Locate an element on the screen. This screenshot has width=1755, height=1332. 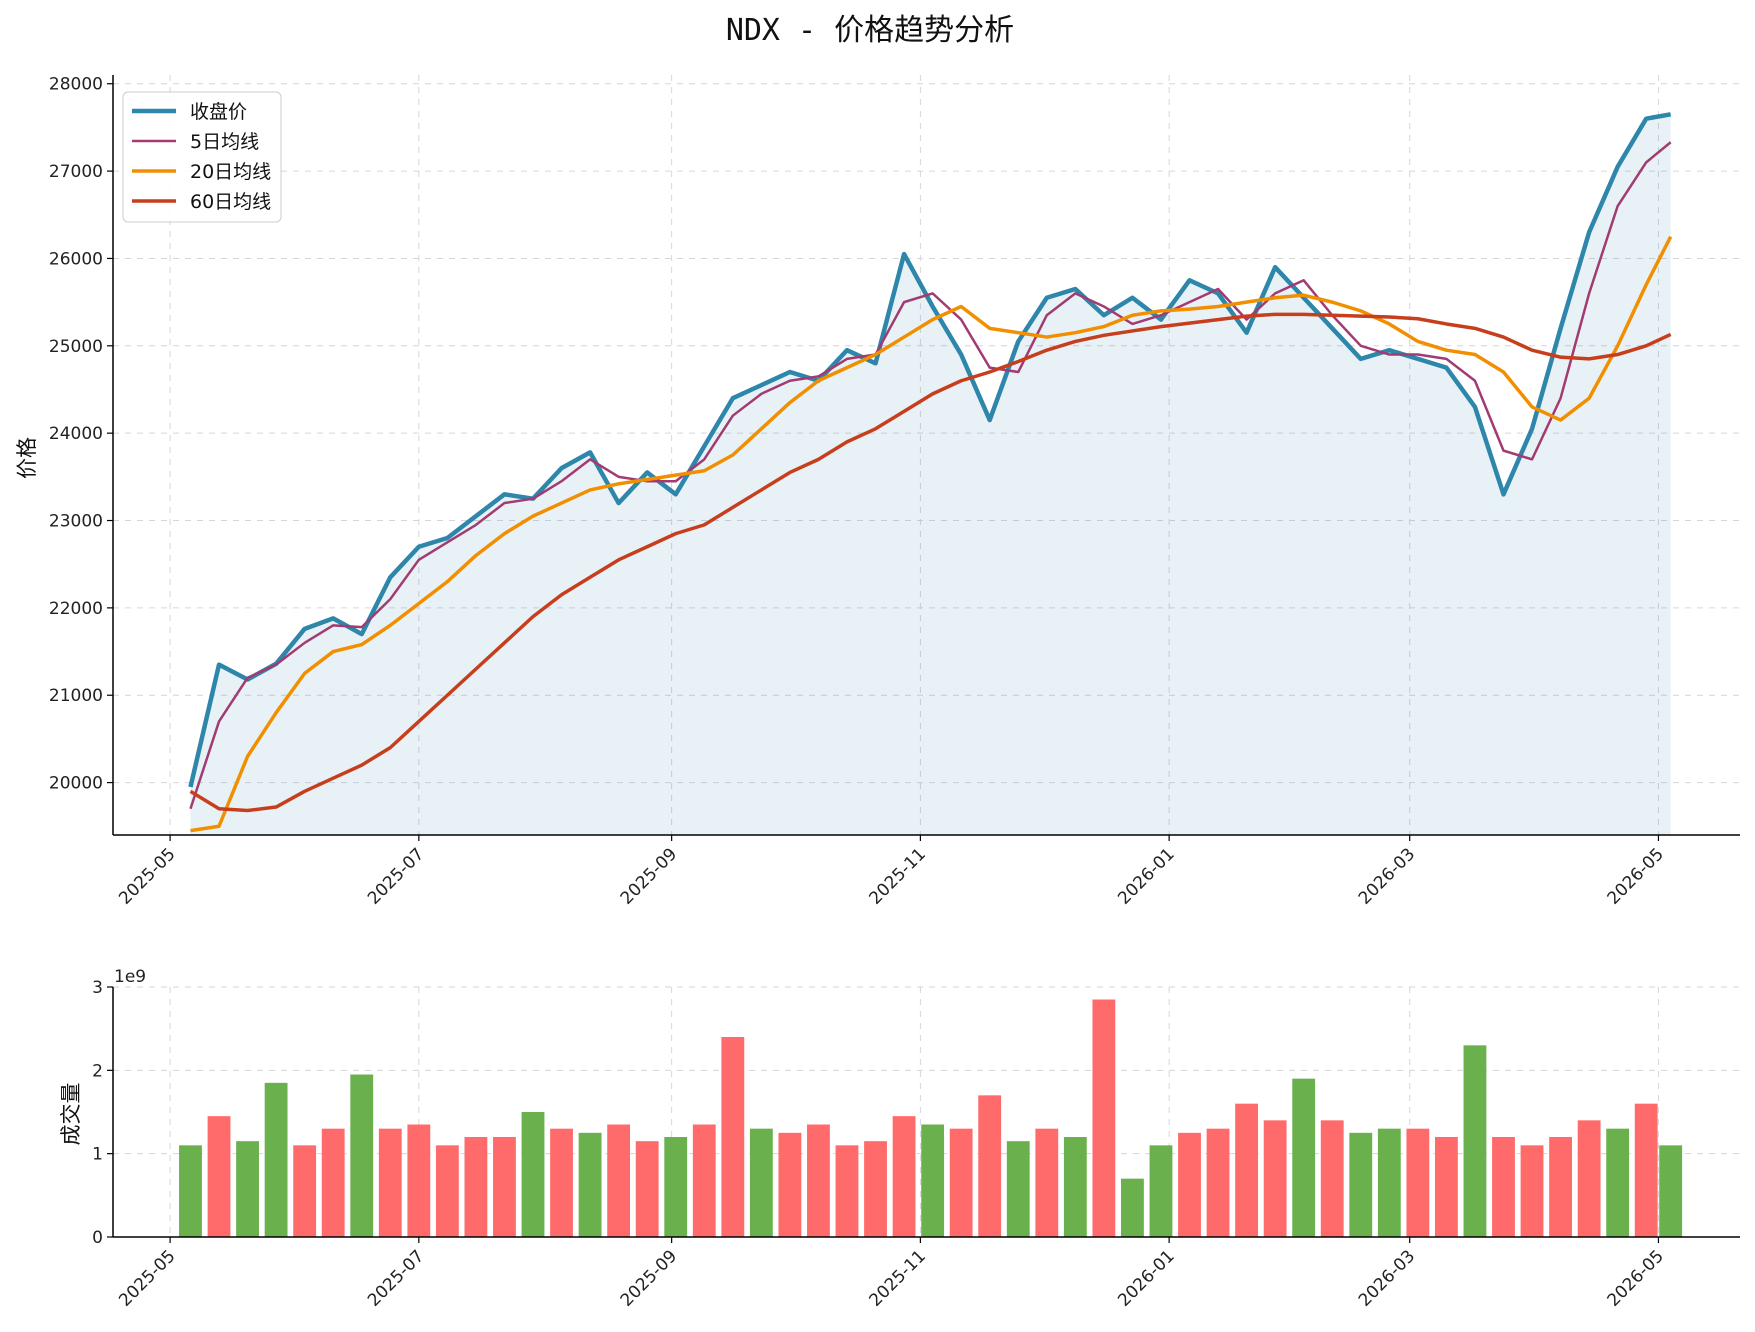
legend-label-0: 收盘价 is located at coordinates (218, 112).